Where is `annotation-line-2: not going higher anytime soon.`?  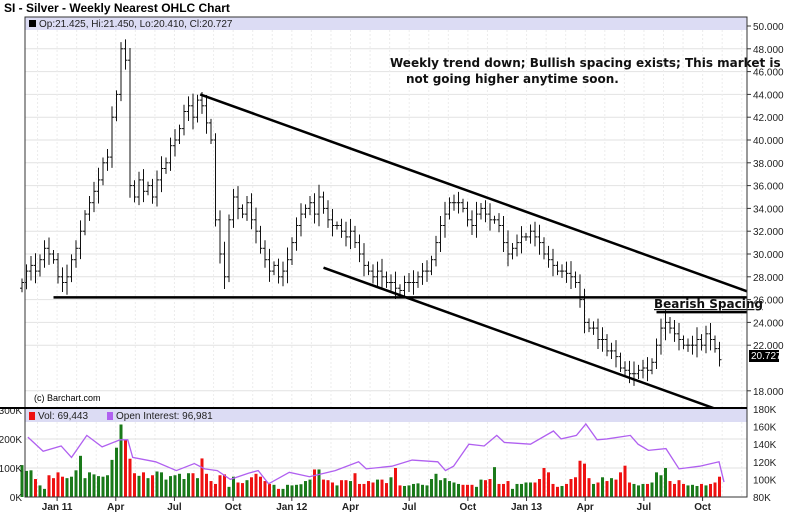
annotation-line-2: not going higher anytime soon. is located at coordinates (512, 79).